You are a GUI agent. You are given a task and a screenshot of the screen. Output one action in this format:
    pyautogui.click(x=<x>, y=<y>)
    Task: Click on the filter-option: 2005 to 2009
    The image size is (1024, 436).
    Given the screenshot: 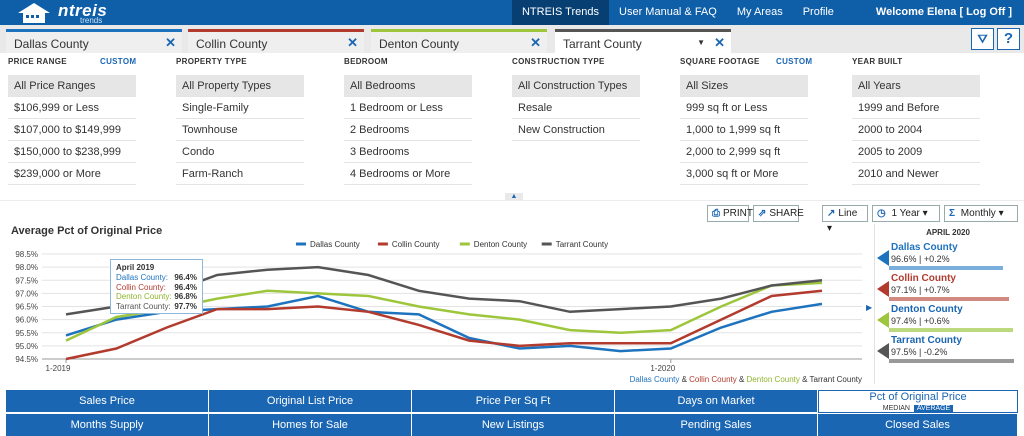 What is the action you would take?
    pyautogui.click(x=916, y=152)
    